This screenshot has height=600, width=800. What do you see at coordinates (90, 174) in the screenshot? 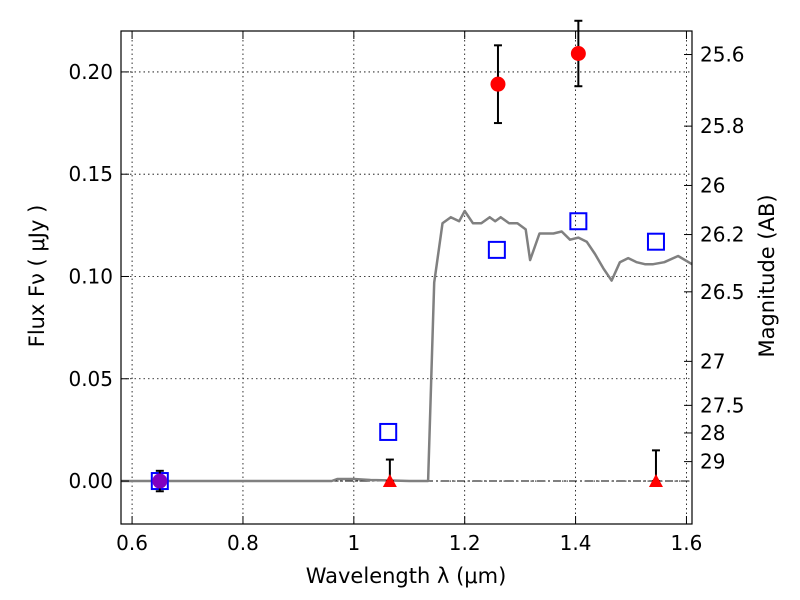
I see `y-tick-label: 0.15` at bounding box center [90, 174].